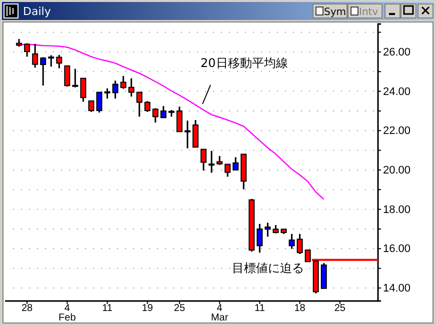  I want to click on toggle-button: Sym, so click(330, 11).